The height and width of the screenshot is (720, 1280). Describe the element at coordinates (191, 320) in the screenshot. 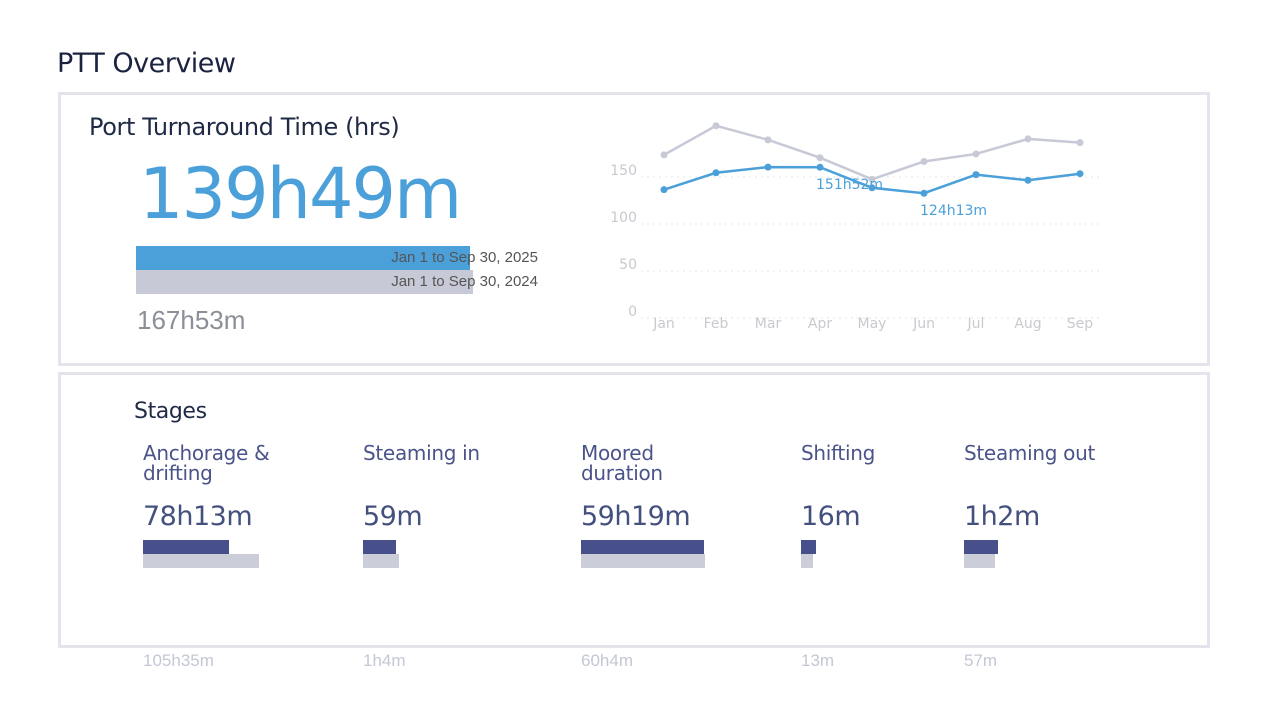

I see `ptt-previous-value: 167h53m` at that location.